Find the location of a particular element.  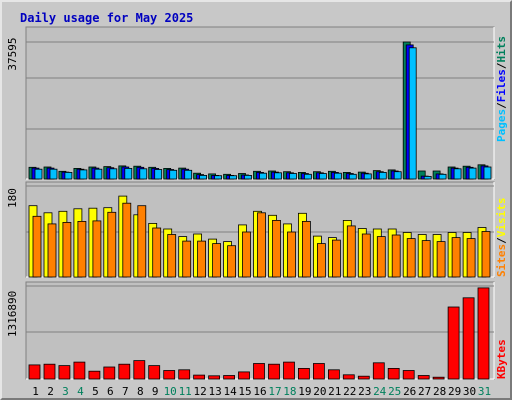

day-label-17: 17 is located at coordinates (274, 391).